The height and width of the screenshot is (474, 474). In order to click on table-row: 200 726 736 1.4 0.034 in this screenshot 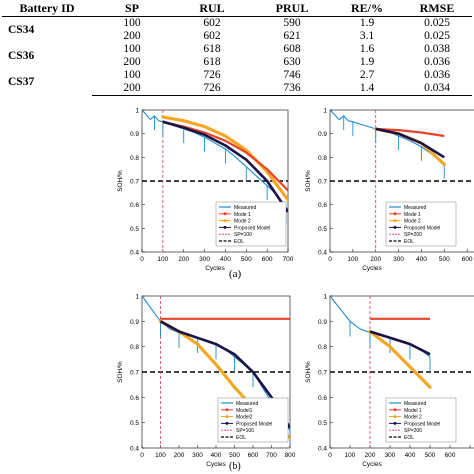, I will do `click(237, 89)`.